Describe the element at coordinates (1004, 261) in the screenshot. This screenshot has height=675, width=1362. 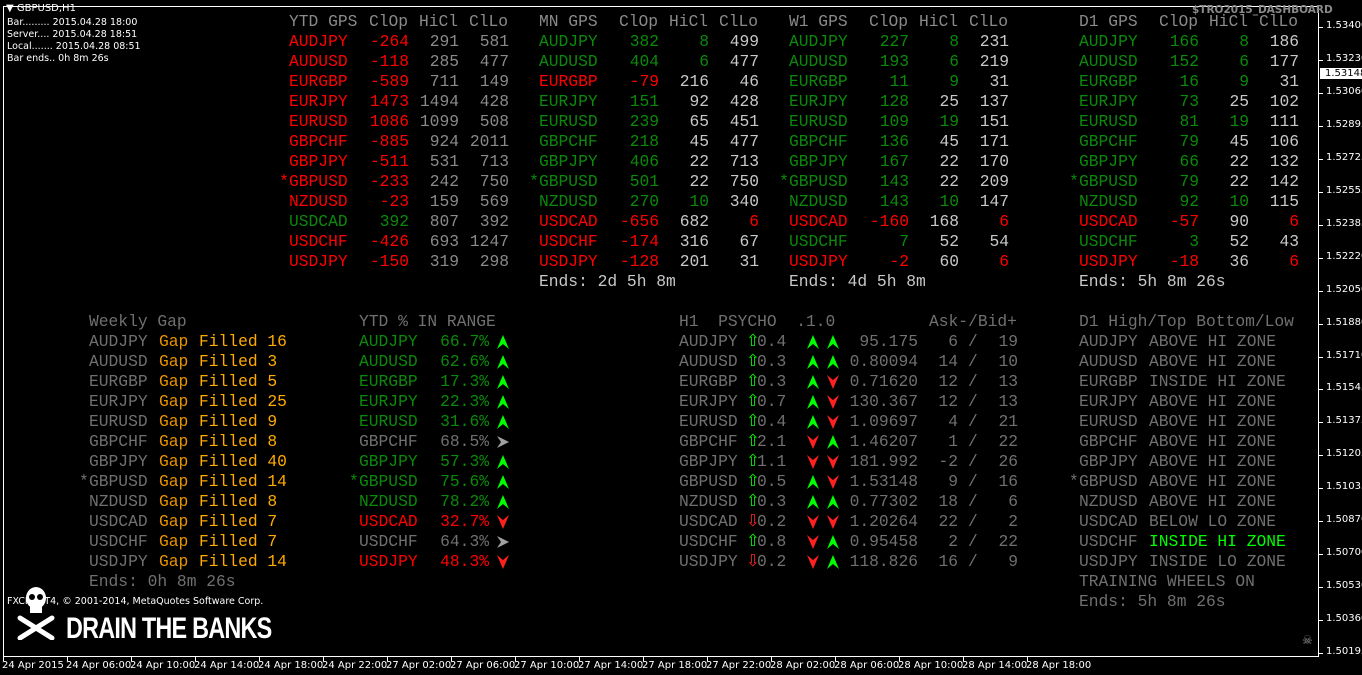
I see `cllo-value: 6` at that location.